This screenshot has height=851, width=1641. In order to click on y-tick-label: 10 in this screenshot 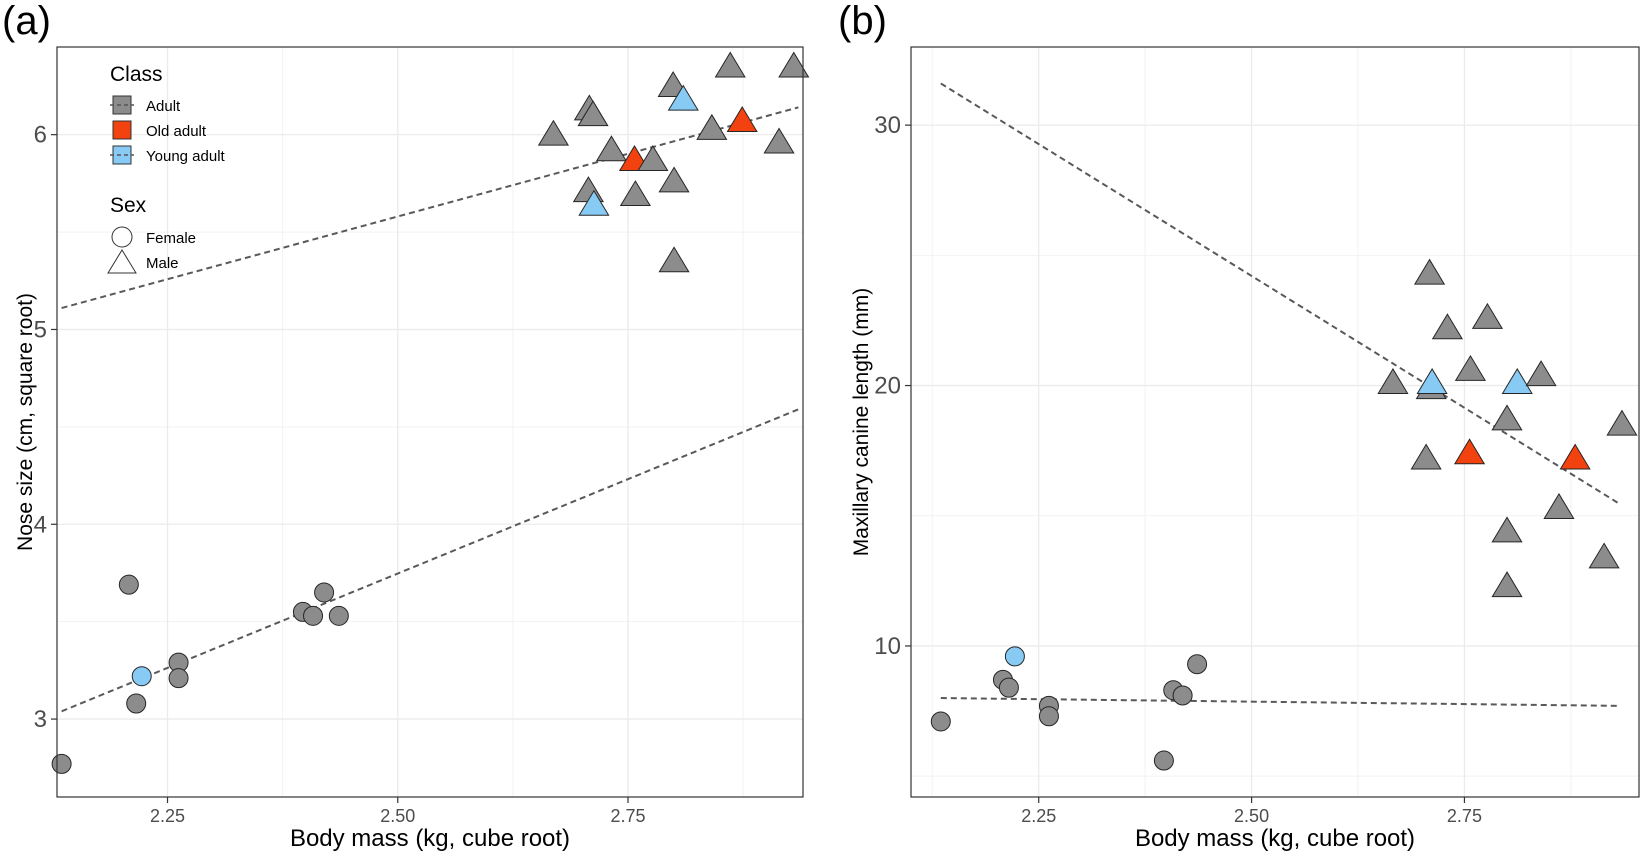, I will do `click(887, 646)`.